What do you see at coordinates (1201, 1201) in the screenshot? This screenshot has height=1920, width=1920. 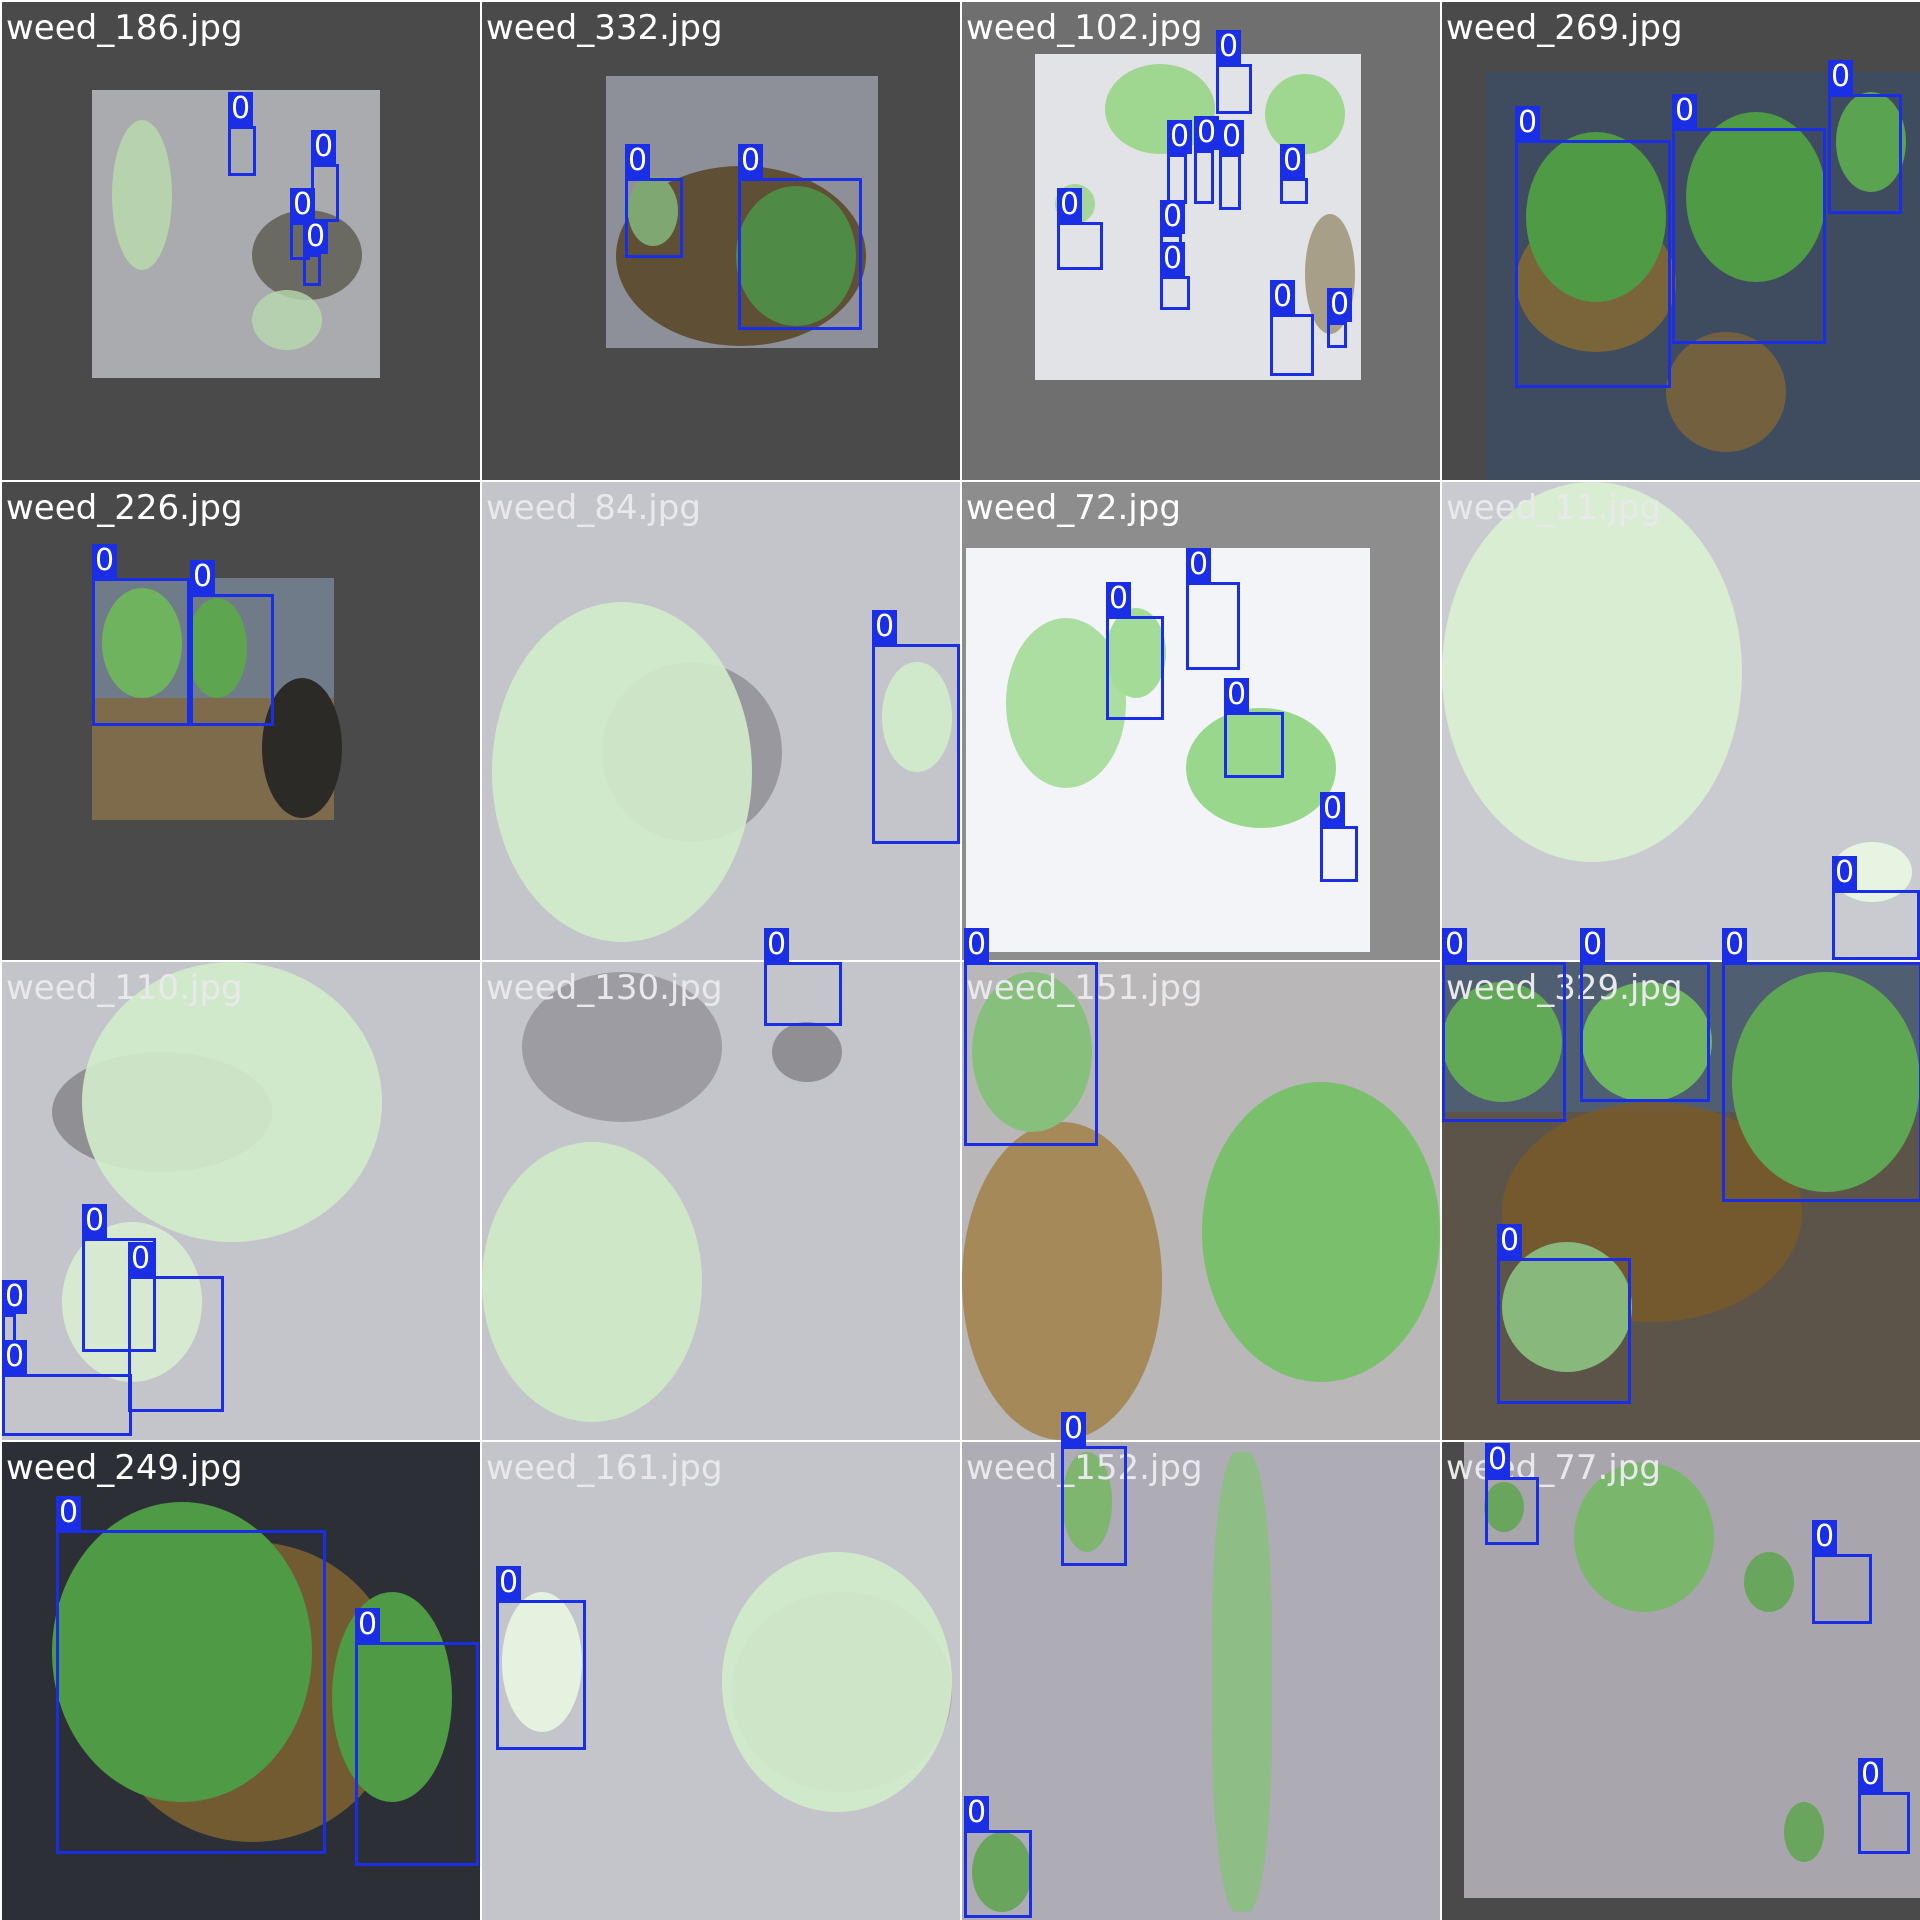 I see `tile-weed-151: weed_151.jpg` at bounding box center [1201, 1201].